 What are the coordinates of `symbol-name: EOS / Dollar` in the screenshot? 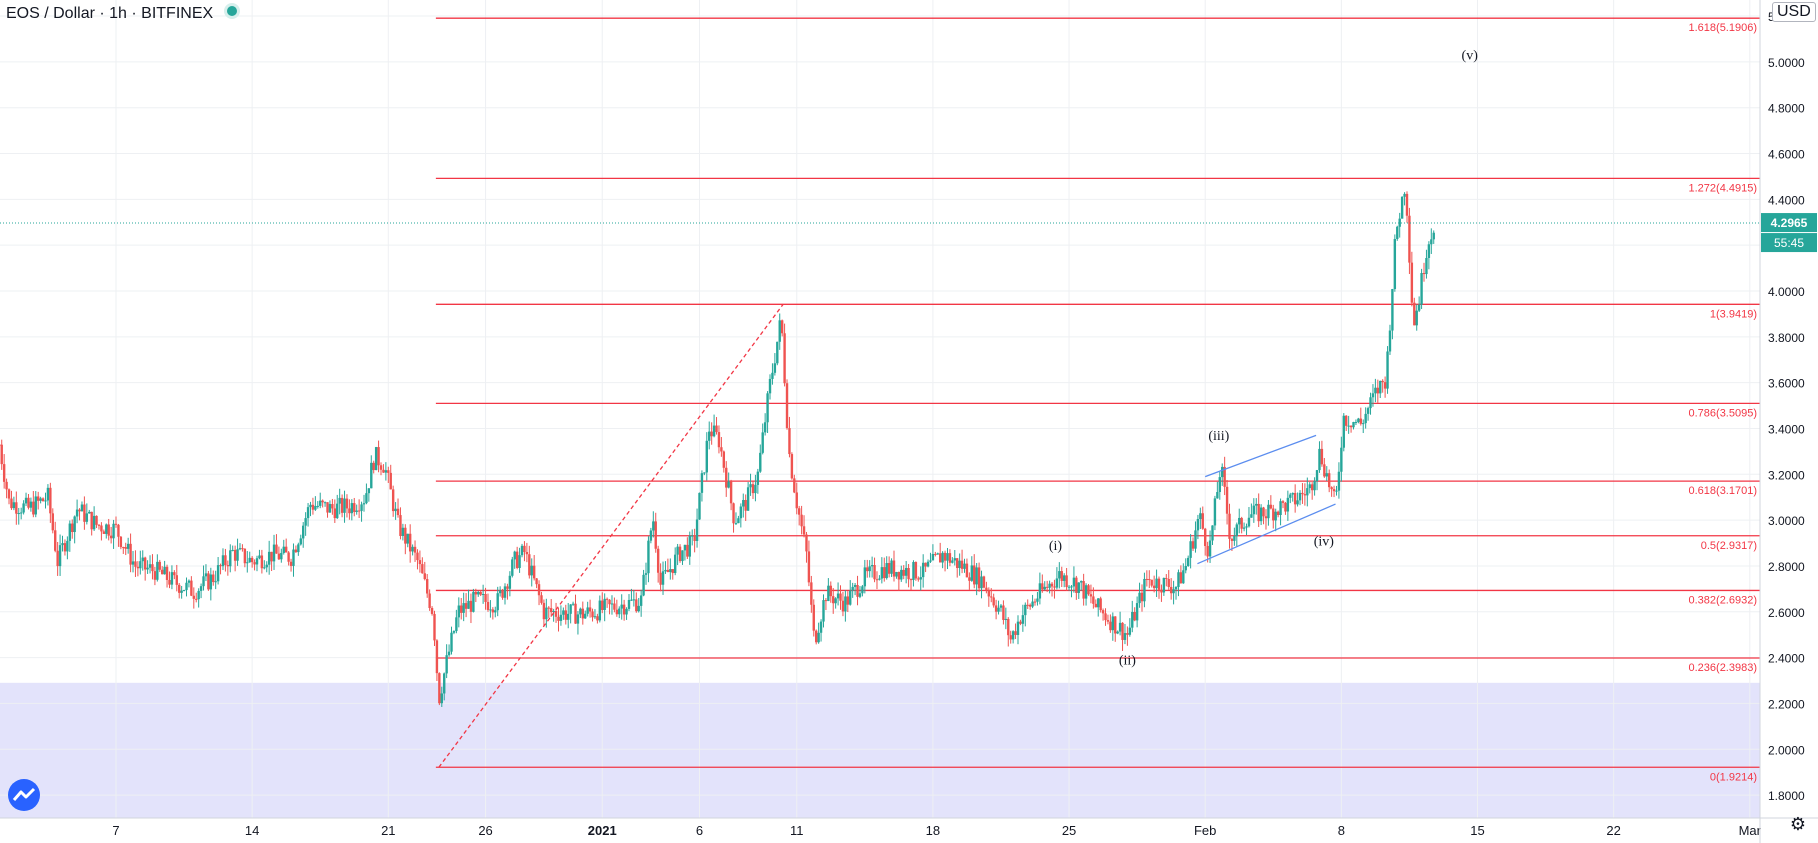 It's located at (50, 13).